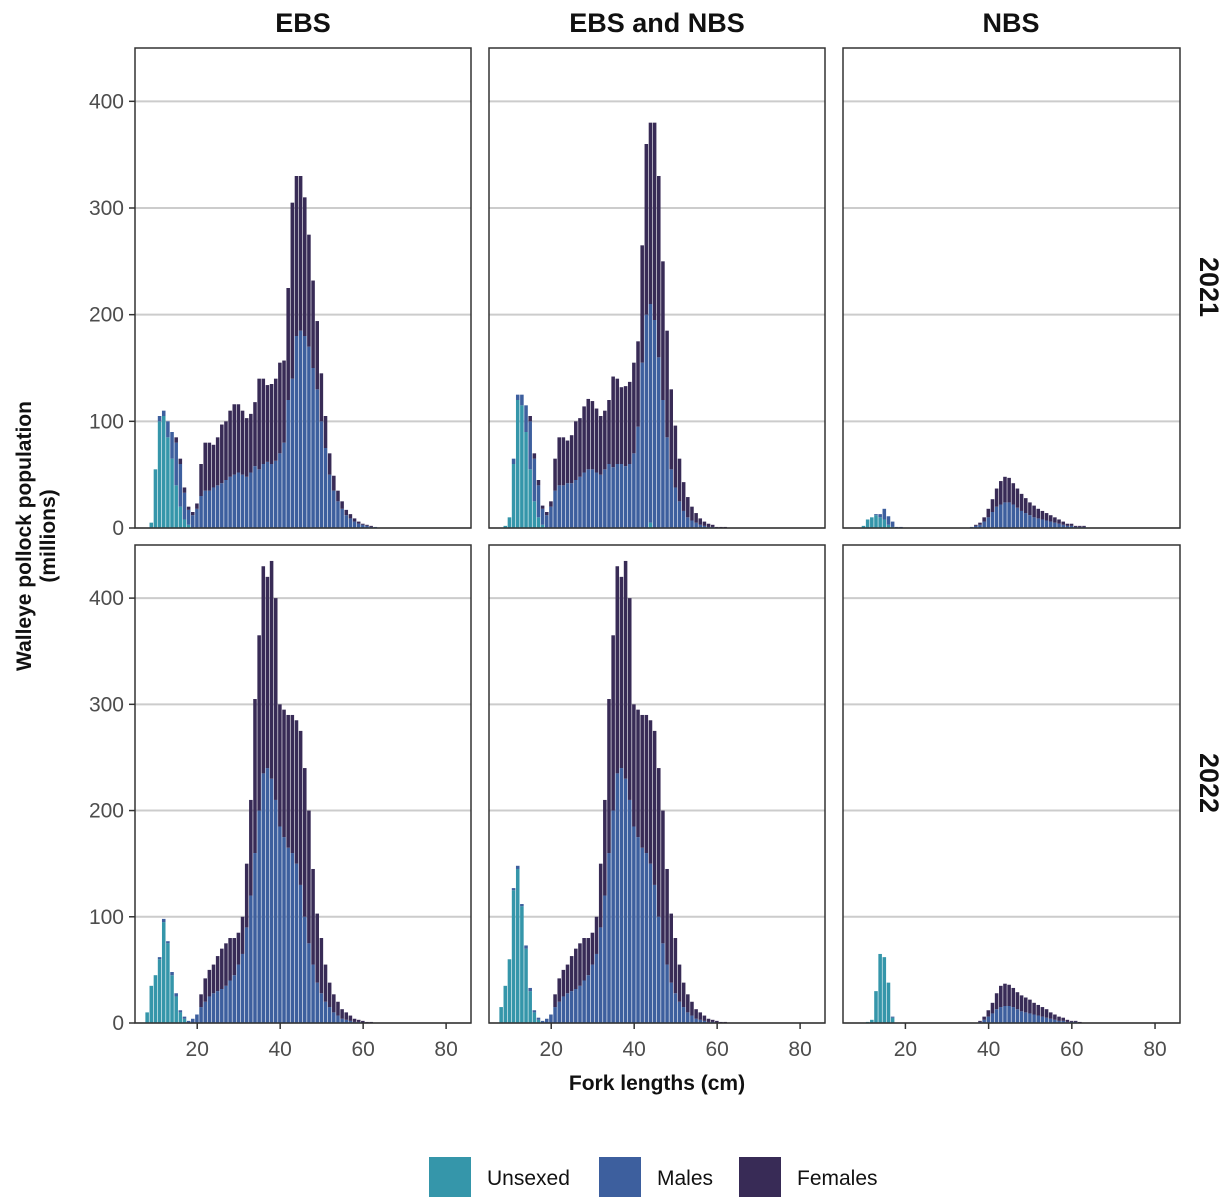 The image size is (1227, 1197). I want to click on bar-females-39cm, so click(984, 1018).